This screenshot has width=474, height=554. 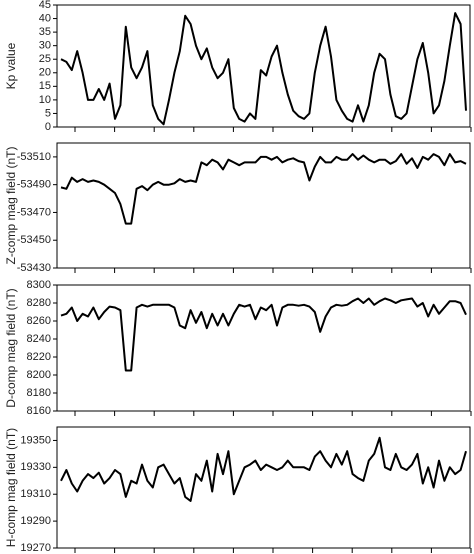 I want to click on y-tick-label: 30, so click(x=45, y=46).